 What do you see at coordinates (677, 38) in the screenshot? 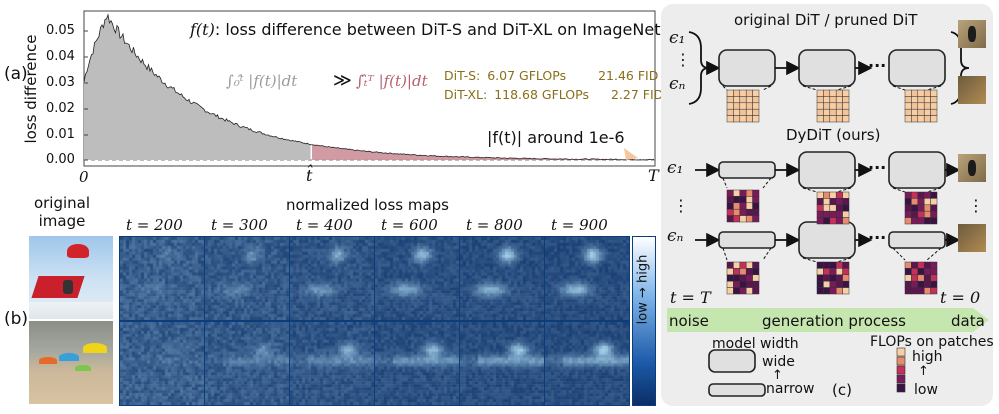
I see `epsilon-1-label: ϵ₁` at bounding box center [677, 38].